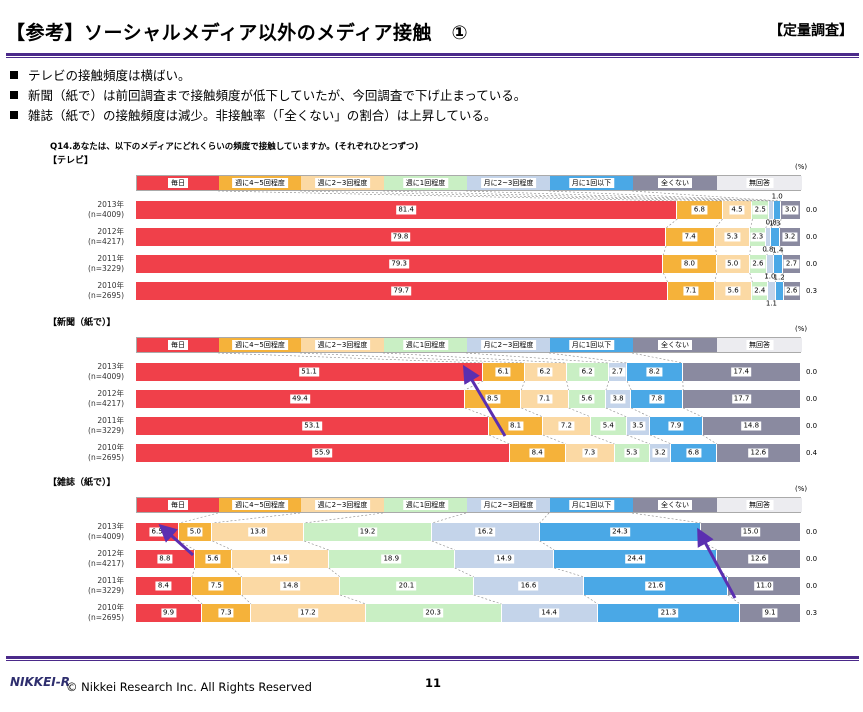  What do you see at coordinates (493, 399) in the screenshot?
I see `bar-value-label: 8.5` at bounding box center [493, 399].